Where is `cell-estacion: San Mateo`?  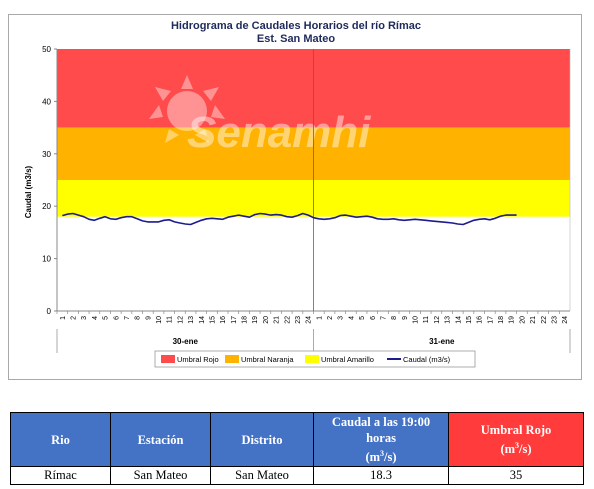 cell-estacion: San Mateo is located at coordinates (160, 475).